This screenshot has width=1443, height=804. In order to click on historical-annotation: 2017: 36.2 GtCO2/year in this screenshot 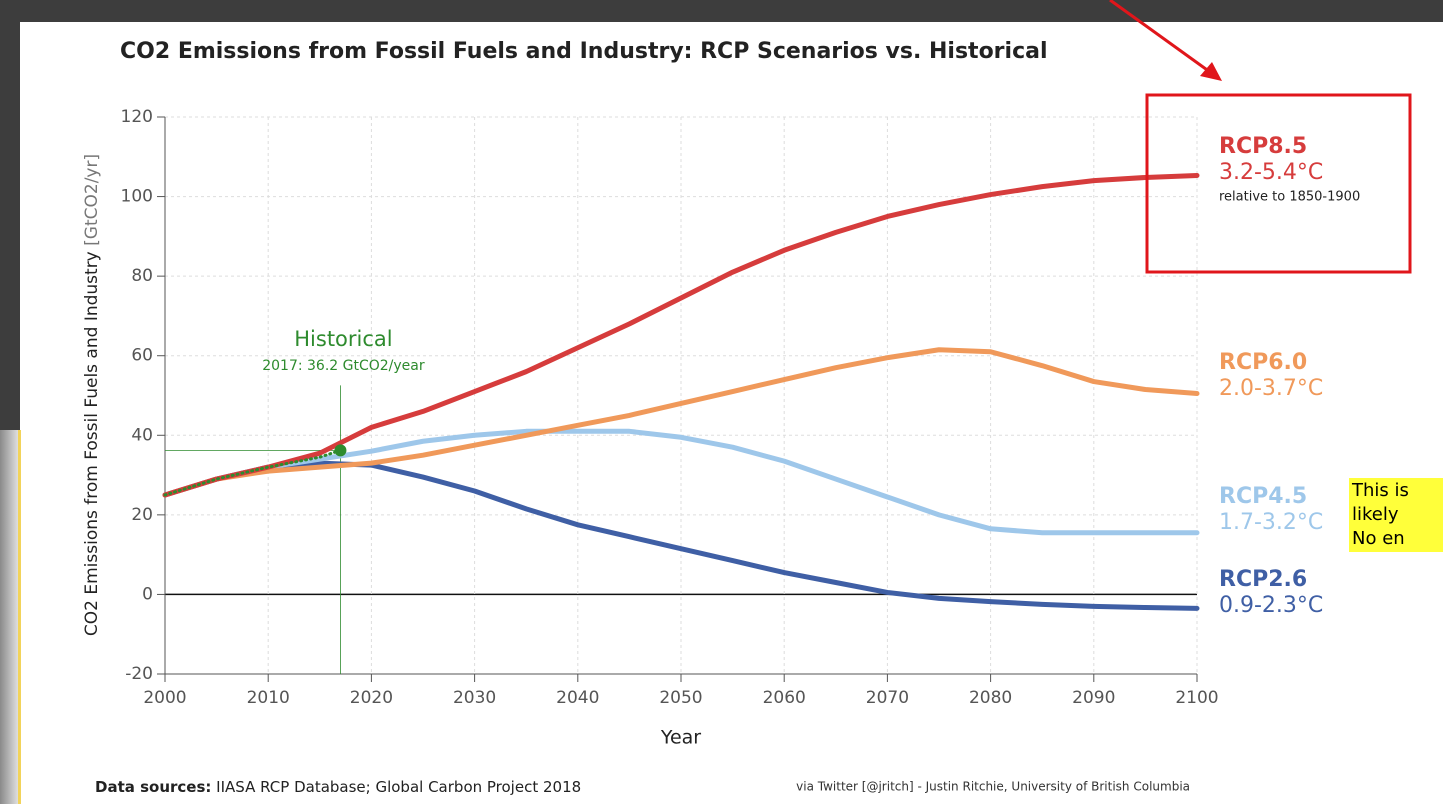, I will do `click(343, 366)`.